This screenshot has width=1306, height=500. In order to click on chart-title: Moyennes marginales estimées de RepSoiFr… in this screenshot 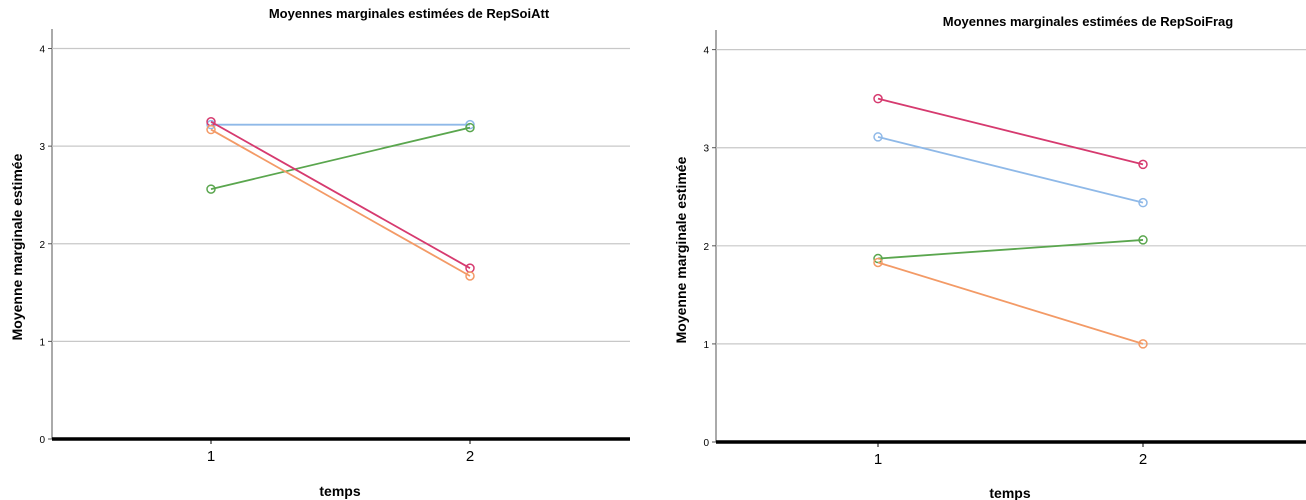, I will do `click(1088, 21)`.